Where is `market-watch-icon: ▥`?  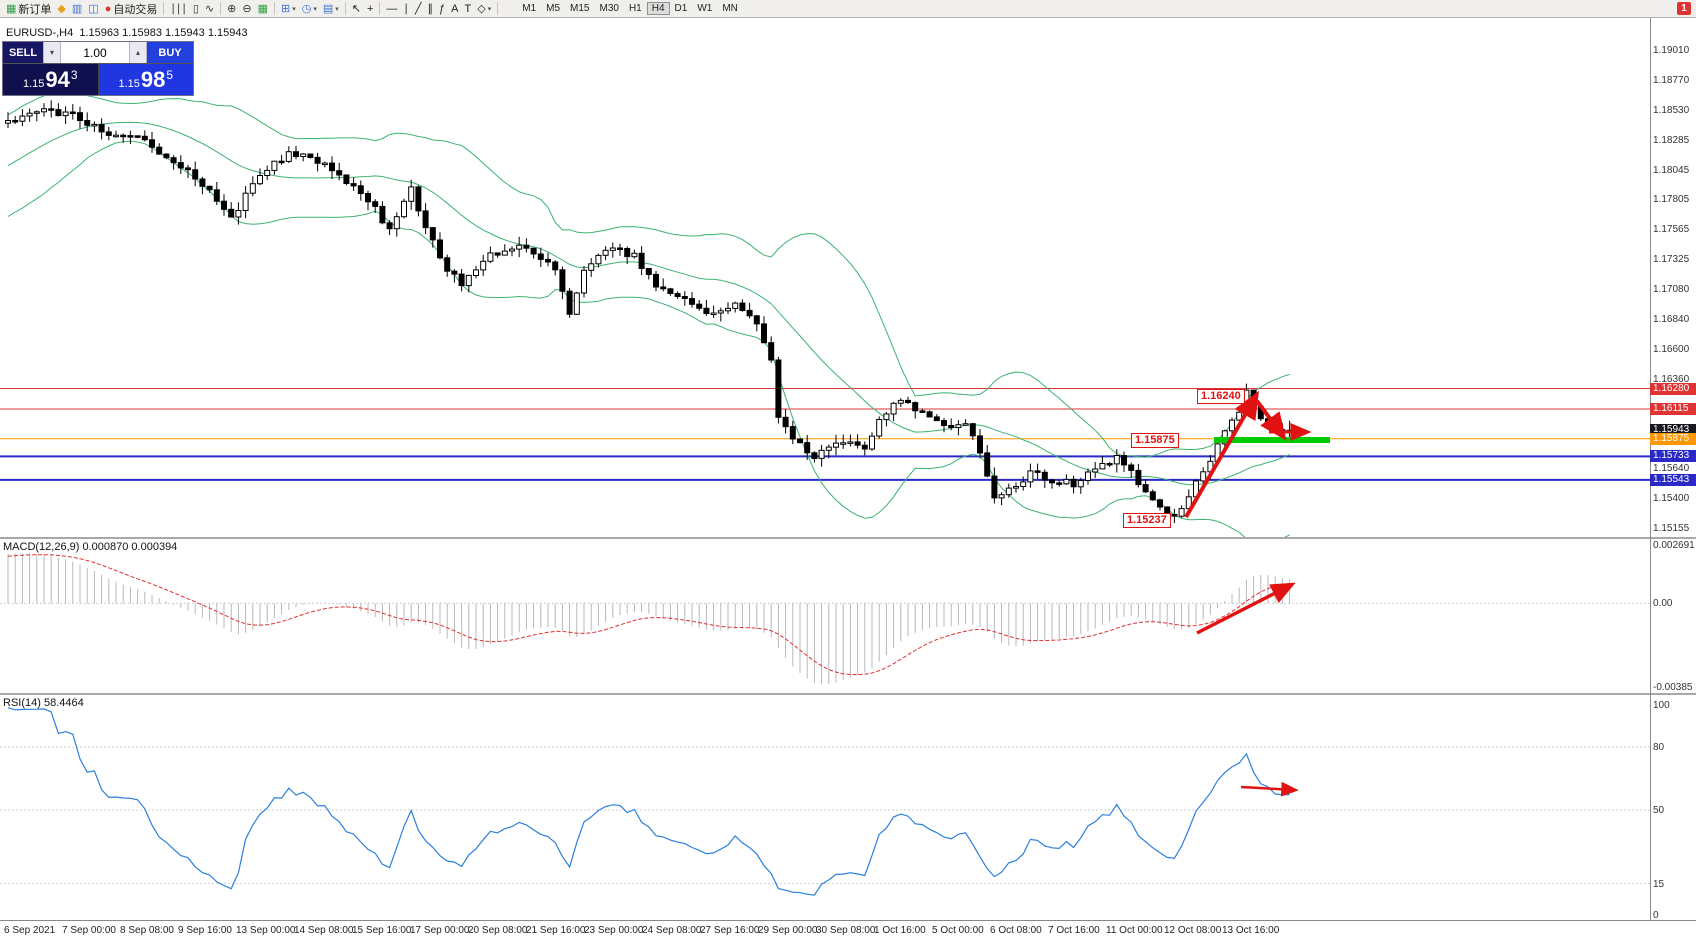
market-watch-icon: ▥ is located at coordinates (77, 8).